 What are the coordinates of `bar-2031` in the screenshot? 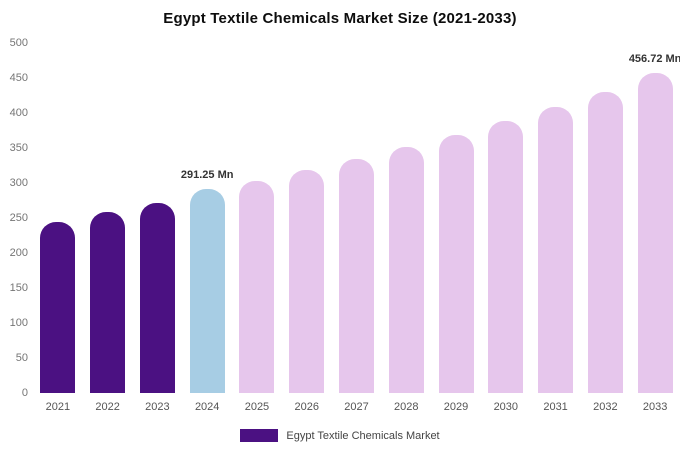 It's located at (556, 250).